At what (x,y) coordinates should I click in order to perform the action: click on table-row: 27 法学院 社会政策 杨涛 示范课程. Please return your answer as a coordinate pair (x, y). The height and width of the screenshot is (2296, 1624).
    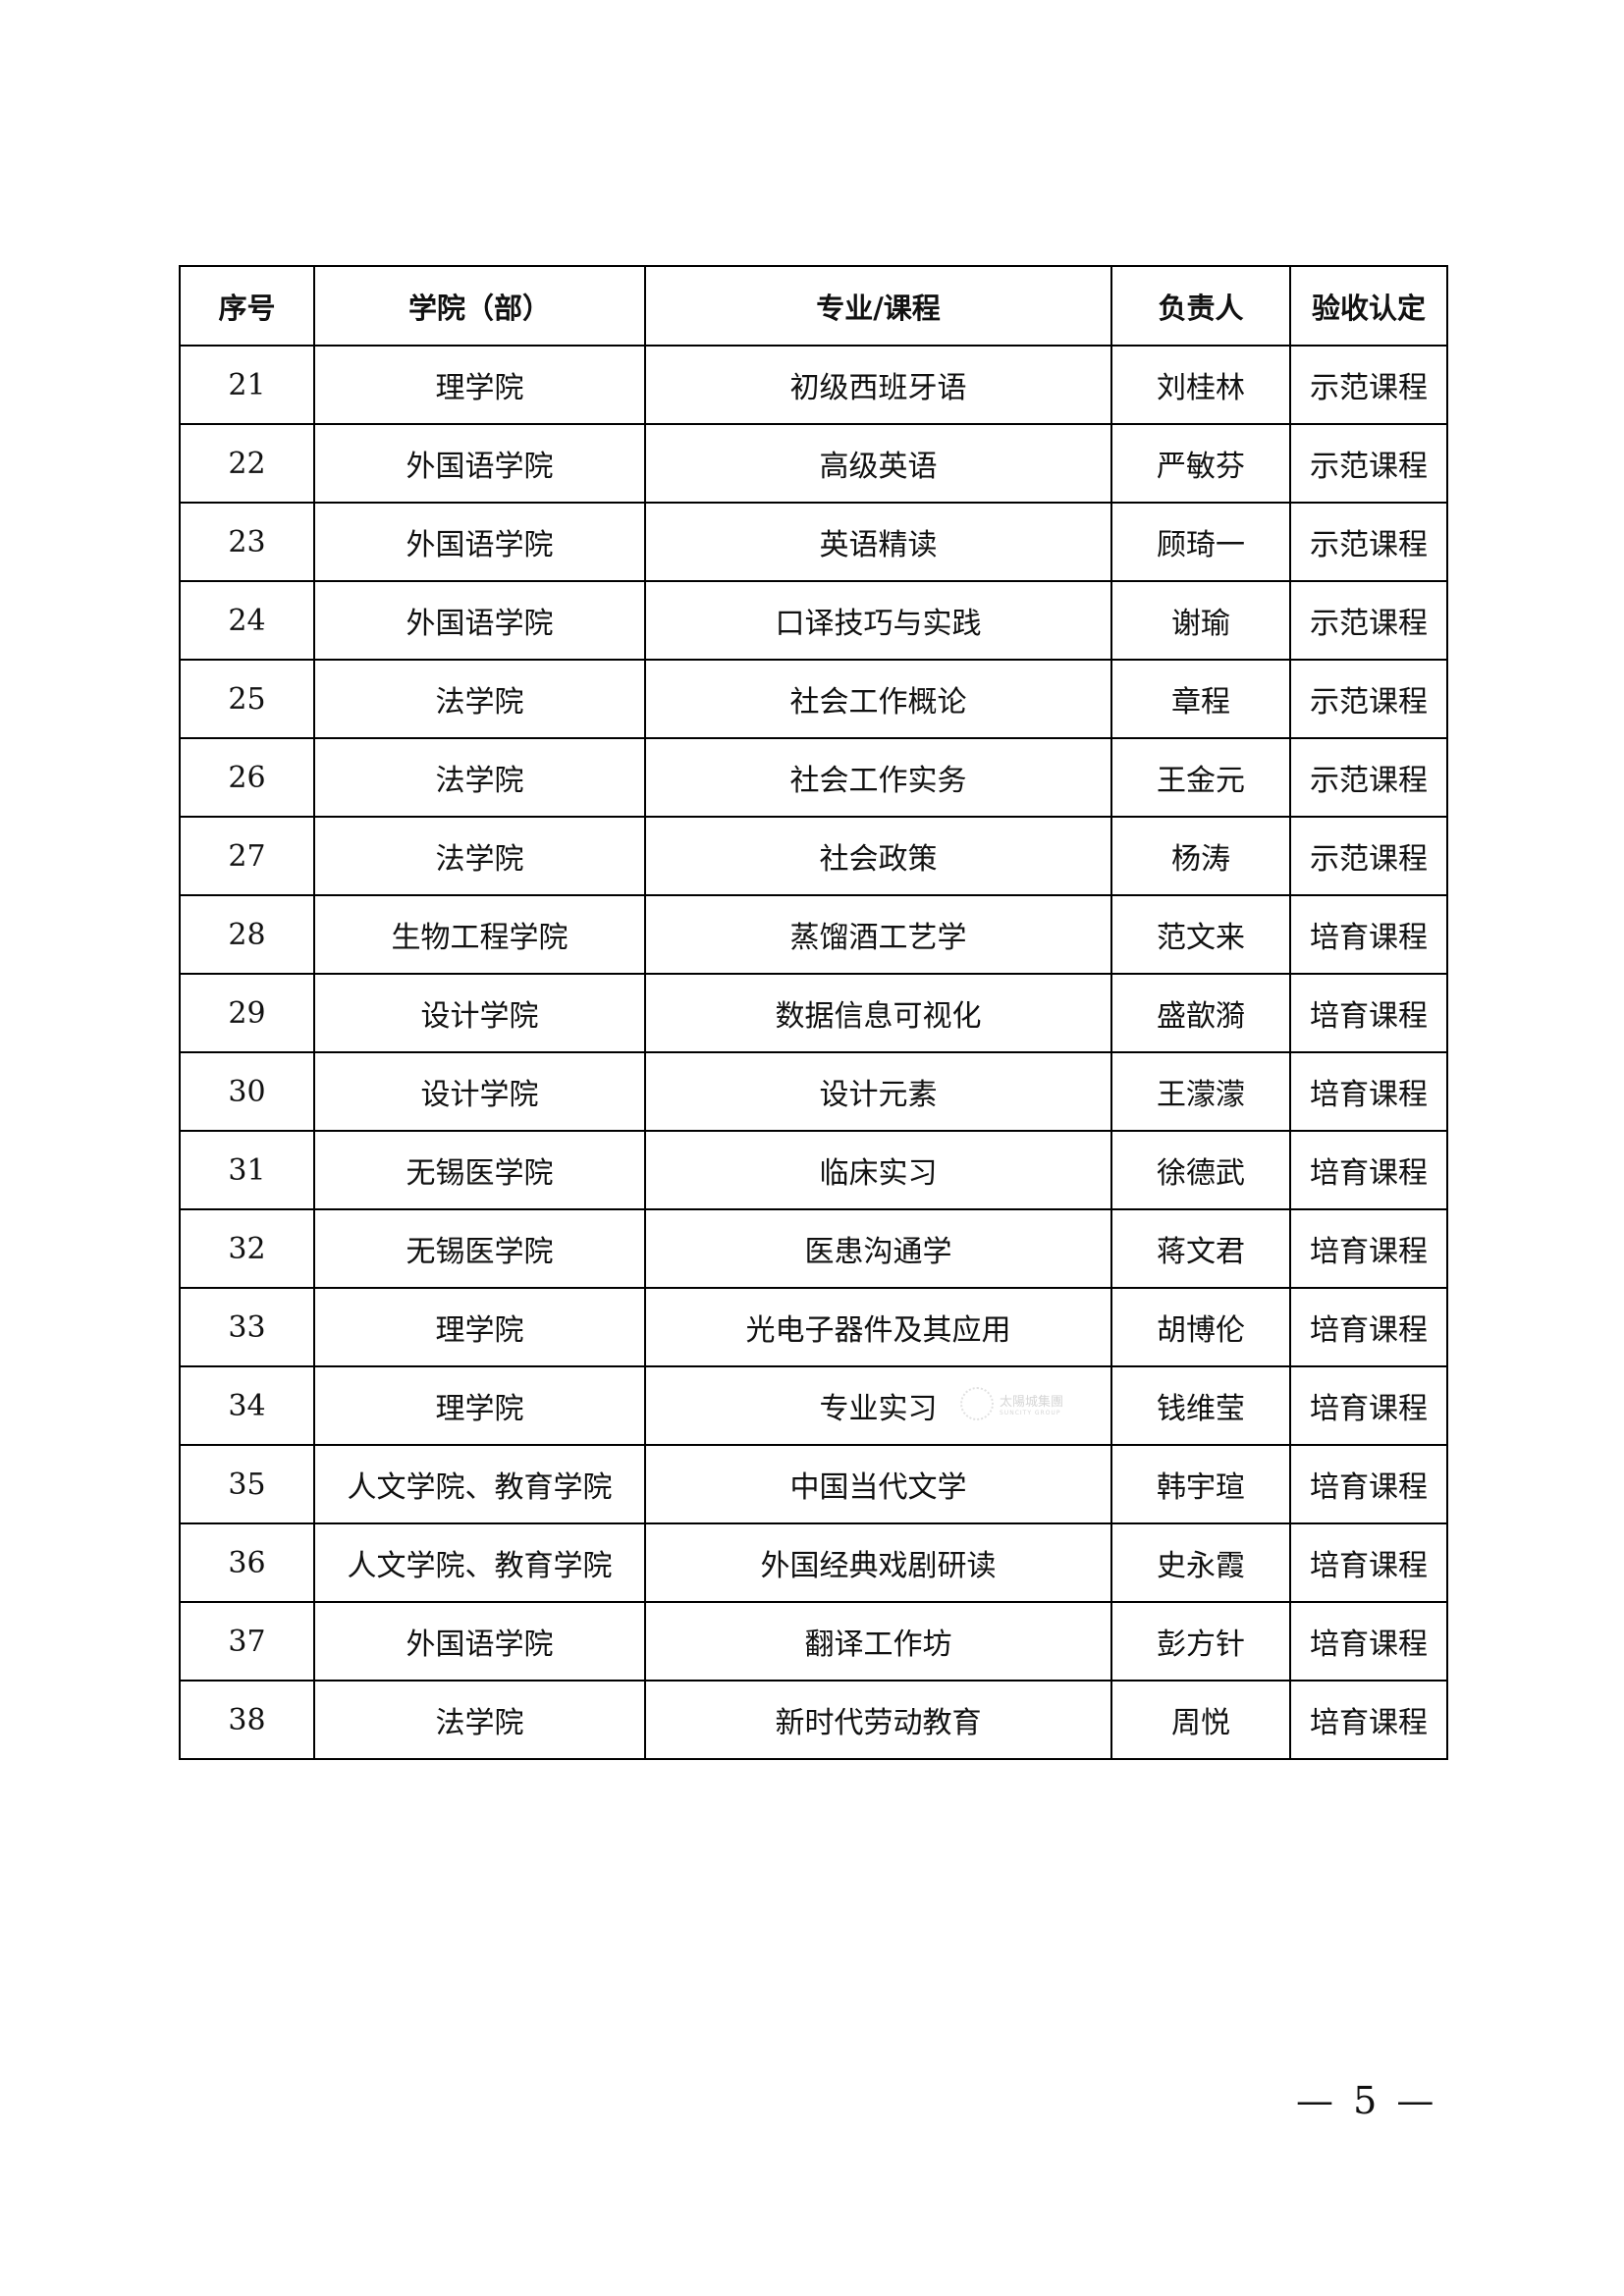
    Looking at the image, I should click on (813, 856).